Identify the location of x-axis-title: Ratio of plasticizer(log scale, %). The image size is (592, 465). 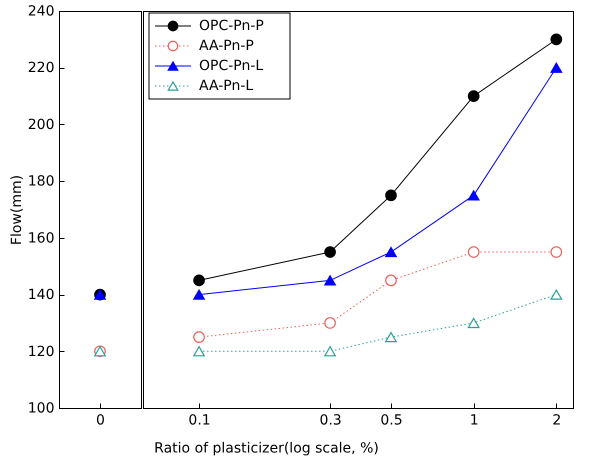
(266, 448).